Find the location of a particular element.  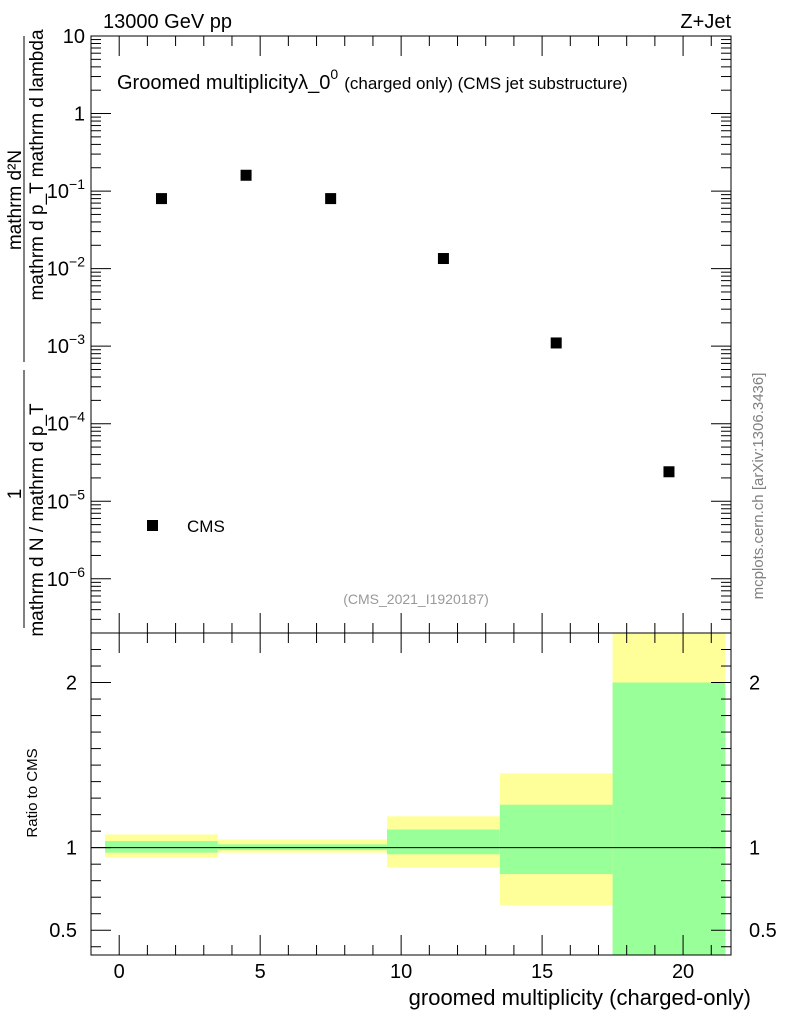

x-axis-label: groomed multiplicity (charged-only) is located at coordinates (580, 997).